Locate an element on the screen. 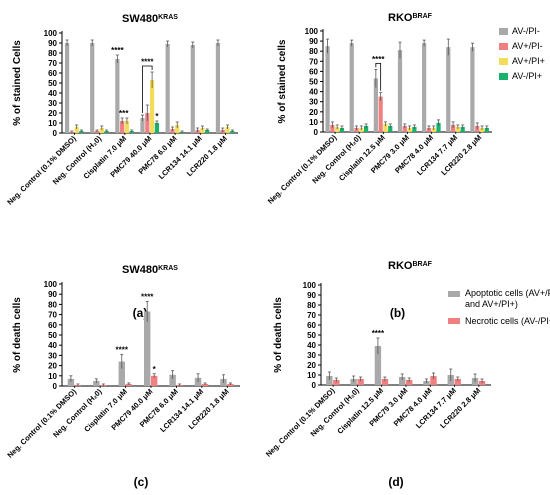 Image resolution: width=550 pixels, height=495 pixels. panel-label: (c) is located at coordinates (141, 482).